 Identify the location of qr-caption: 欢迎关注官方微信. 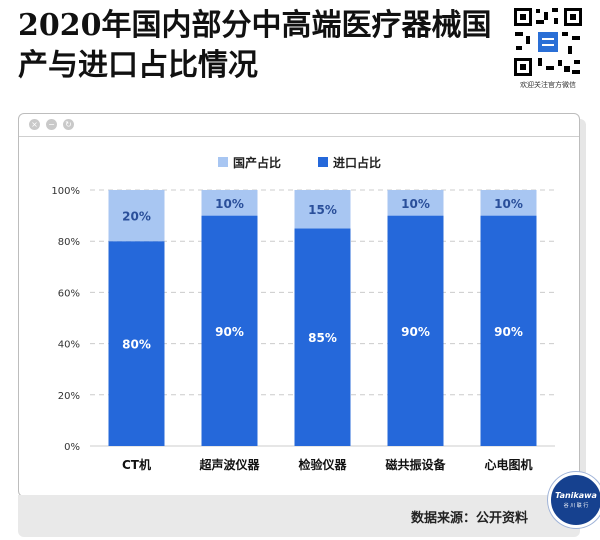
(548, 85).